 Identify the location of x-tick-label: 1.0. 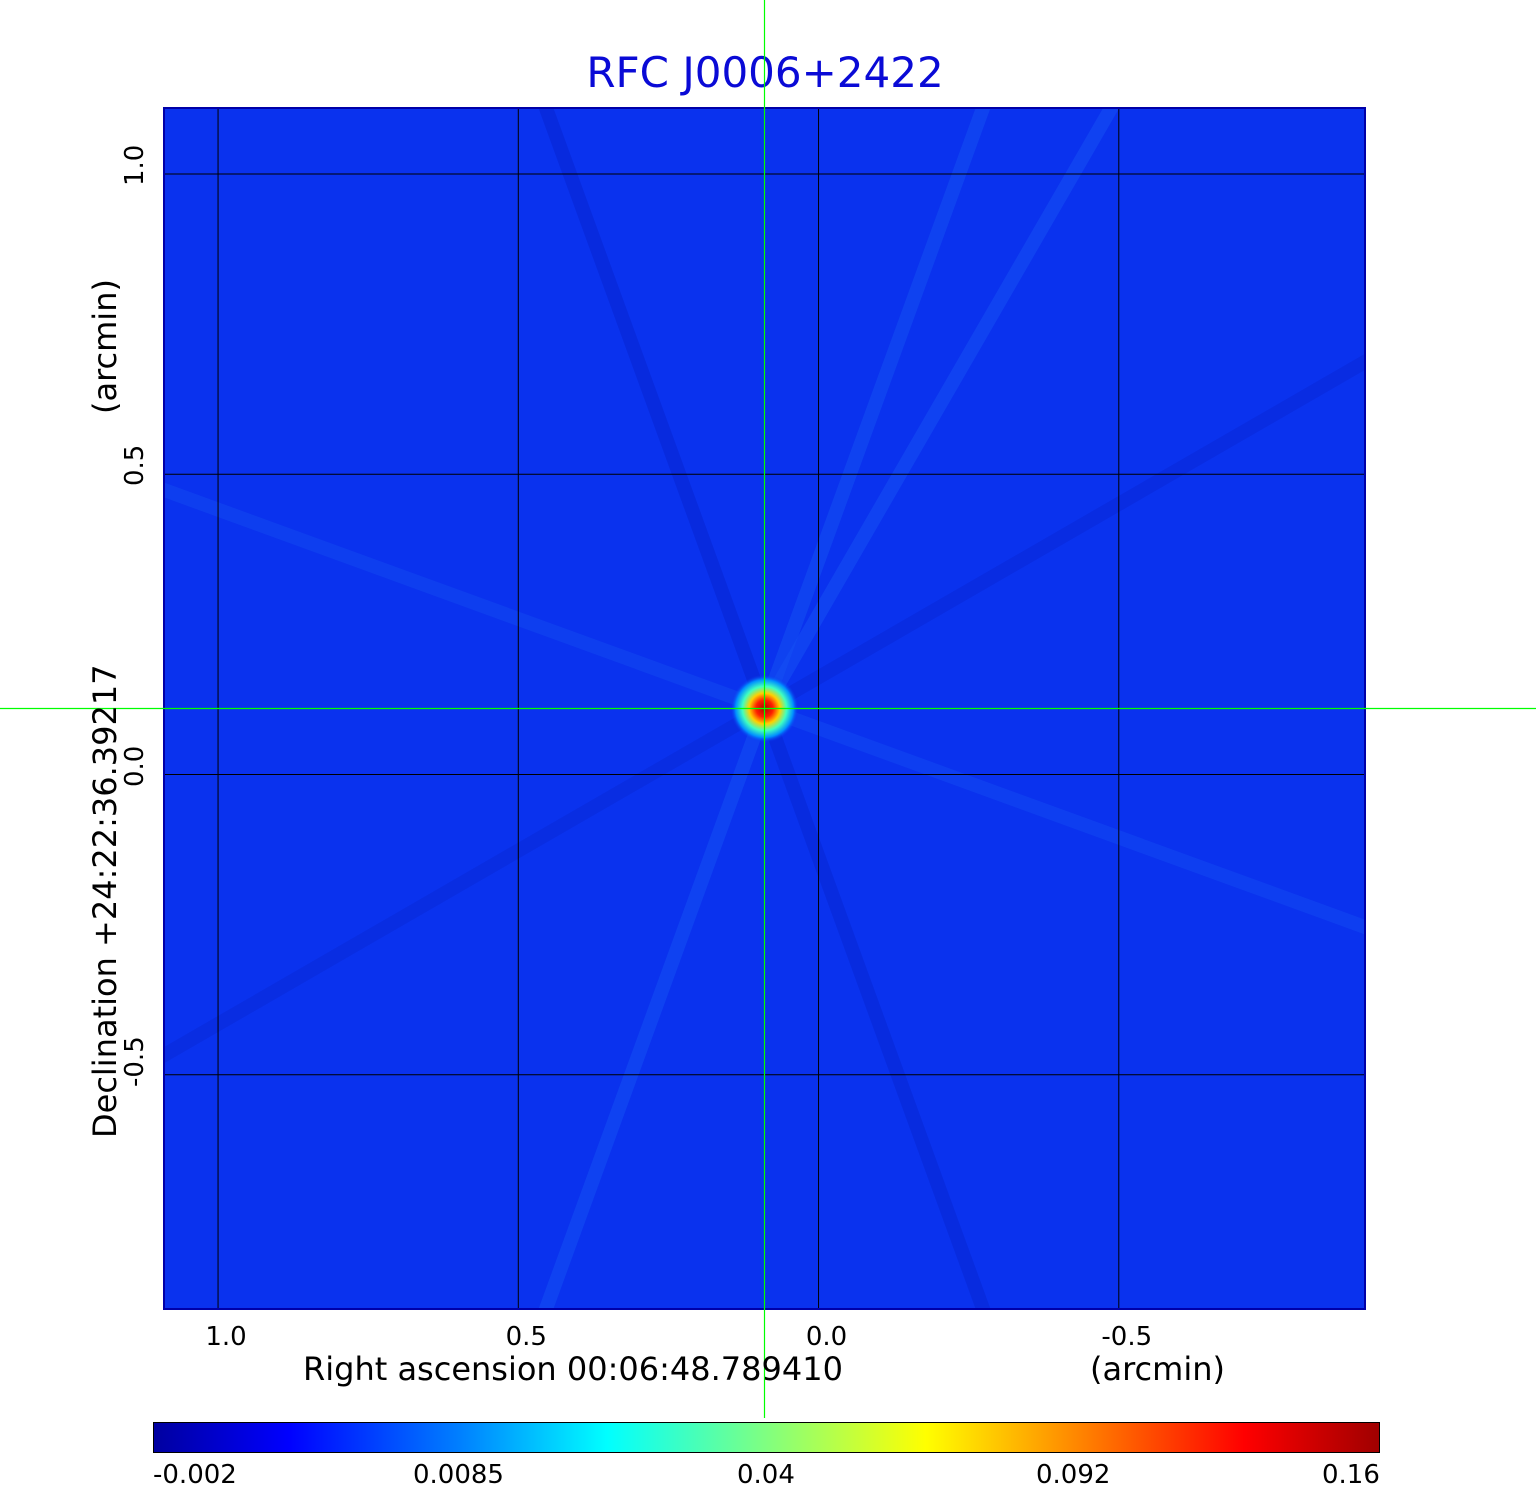
(226, 1337).